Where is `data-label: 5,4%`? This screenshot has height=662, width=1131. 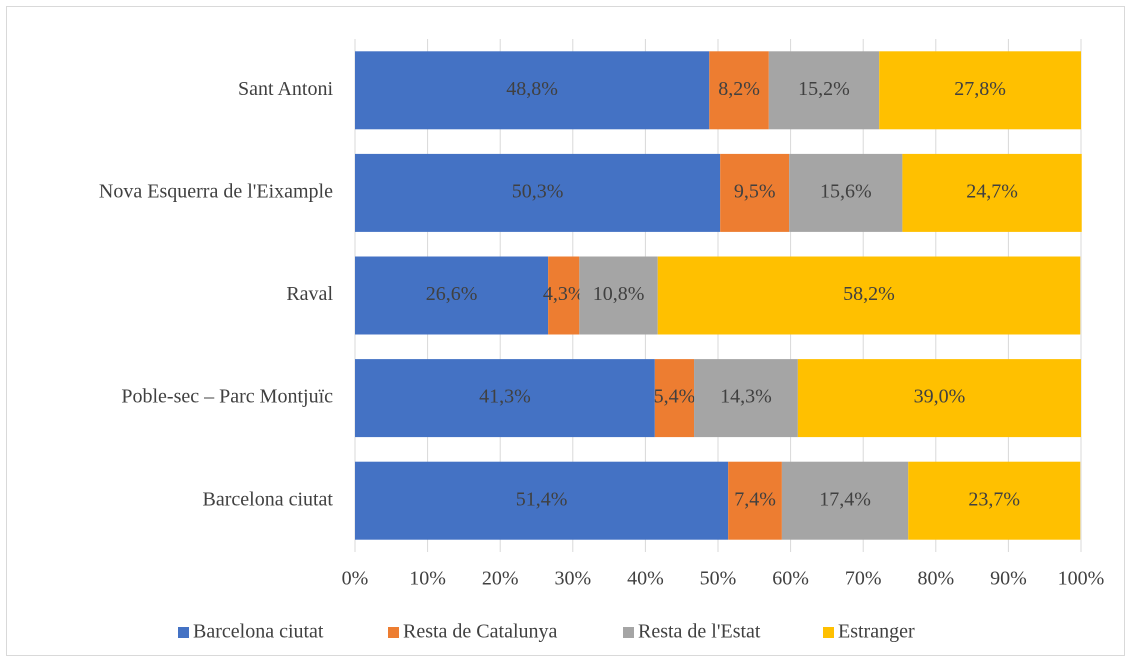
data-label: 5,4% is located at coordinates (675, 397).